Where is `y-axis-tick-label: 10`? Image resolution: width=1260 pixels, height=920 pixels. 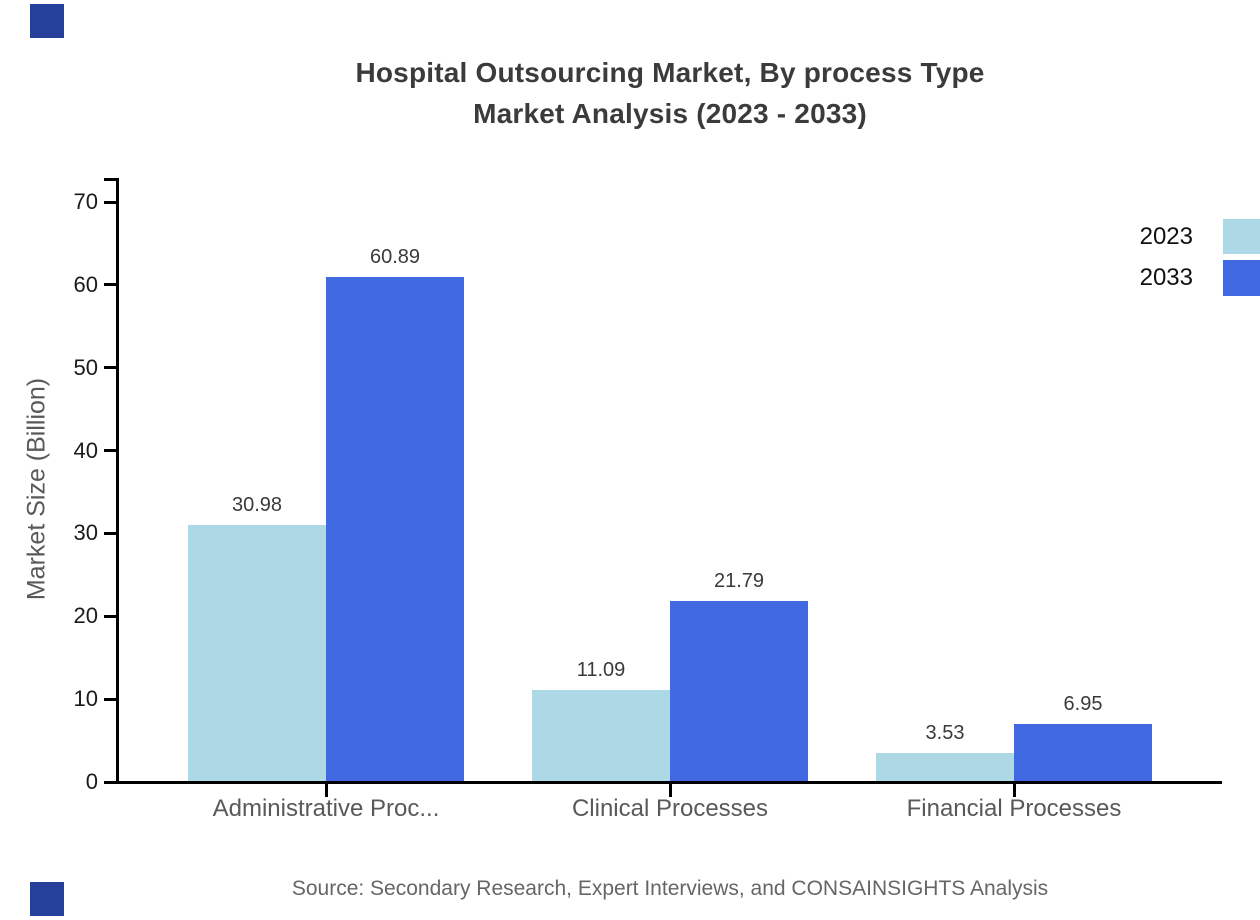
y-axis-tick-label: 10 is located at coordinates (85, 699).